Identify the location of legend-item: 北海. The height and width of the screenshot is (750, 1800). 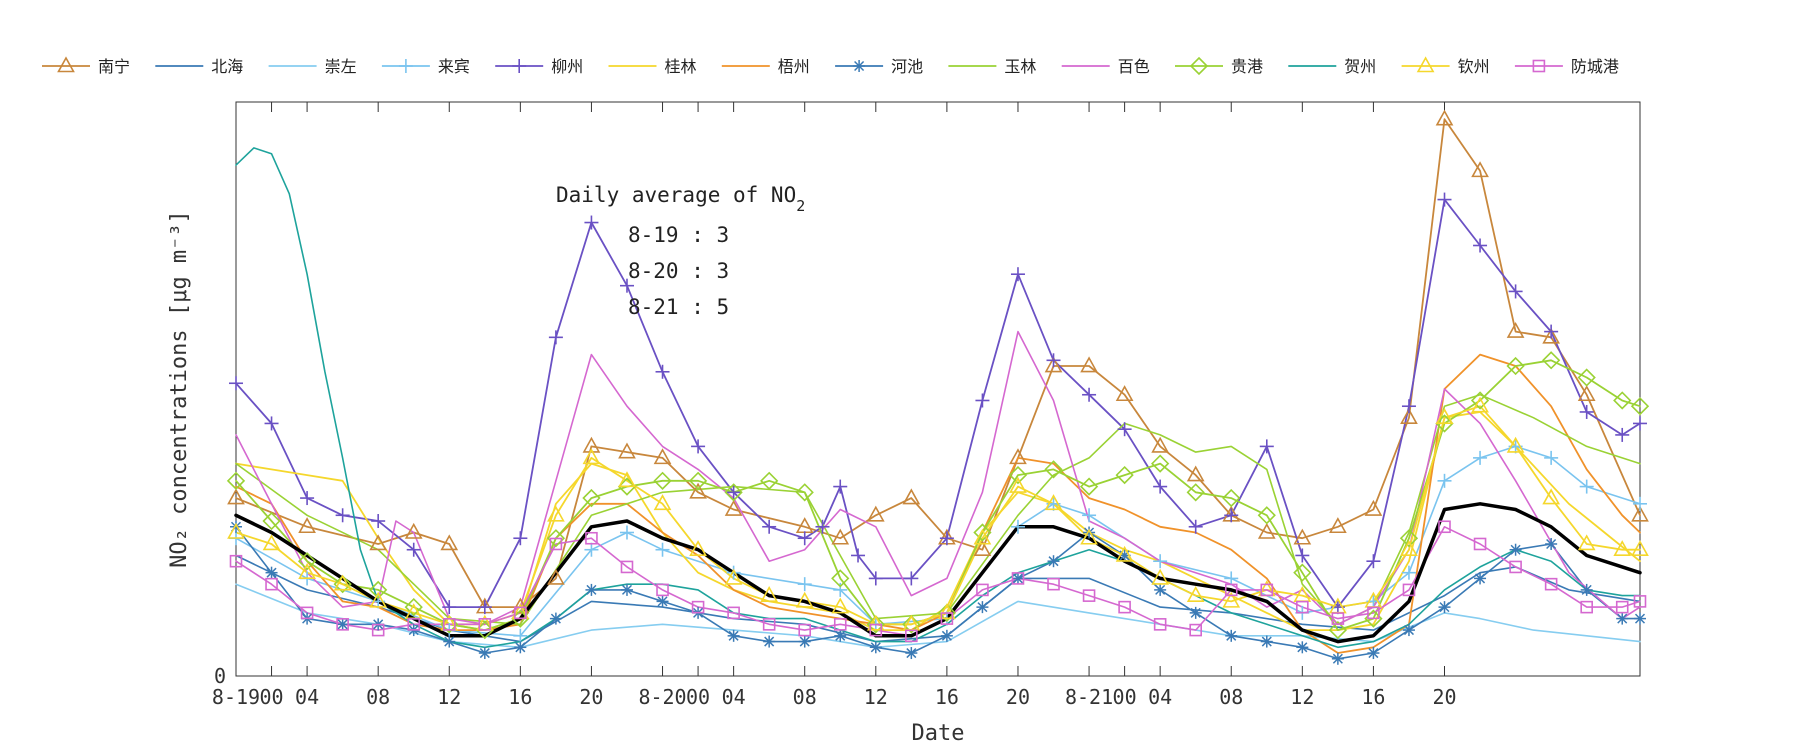
(199, 66).